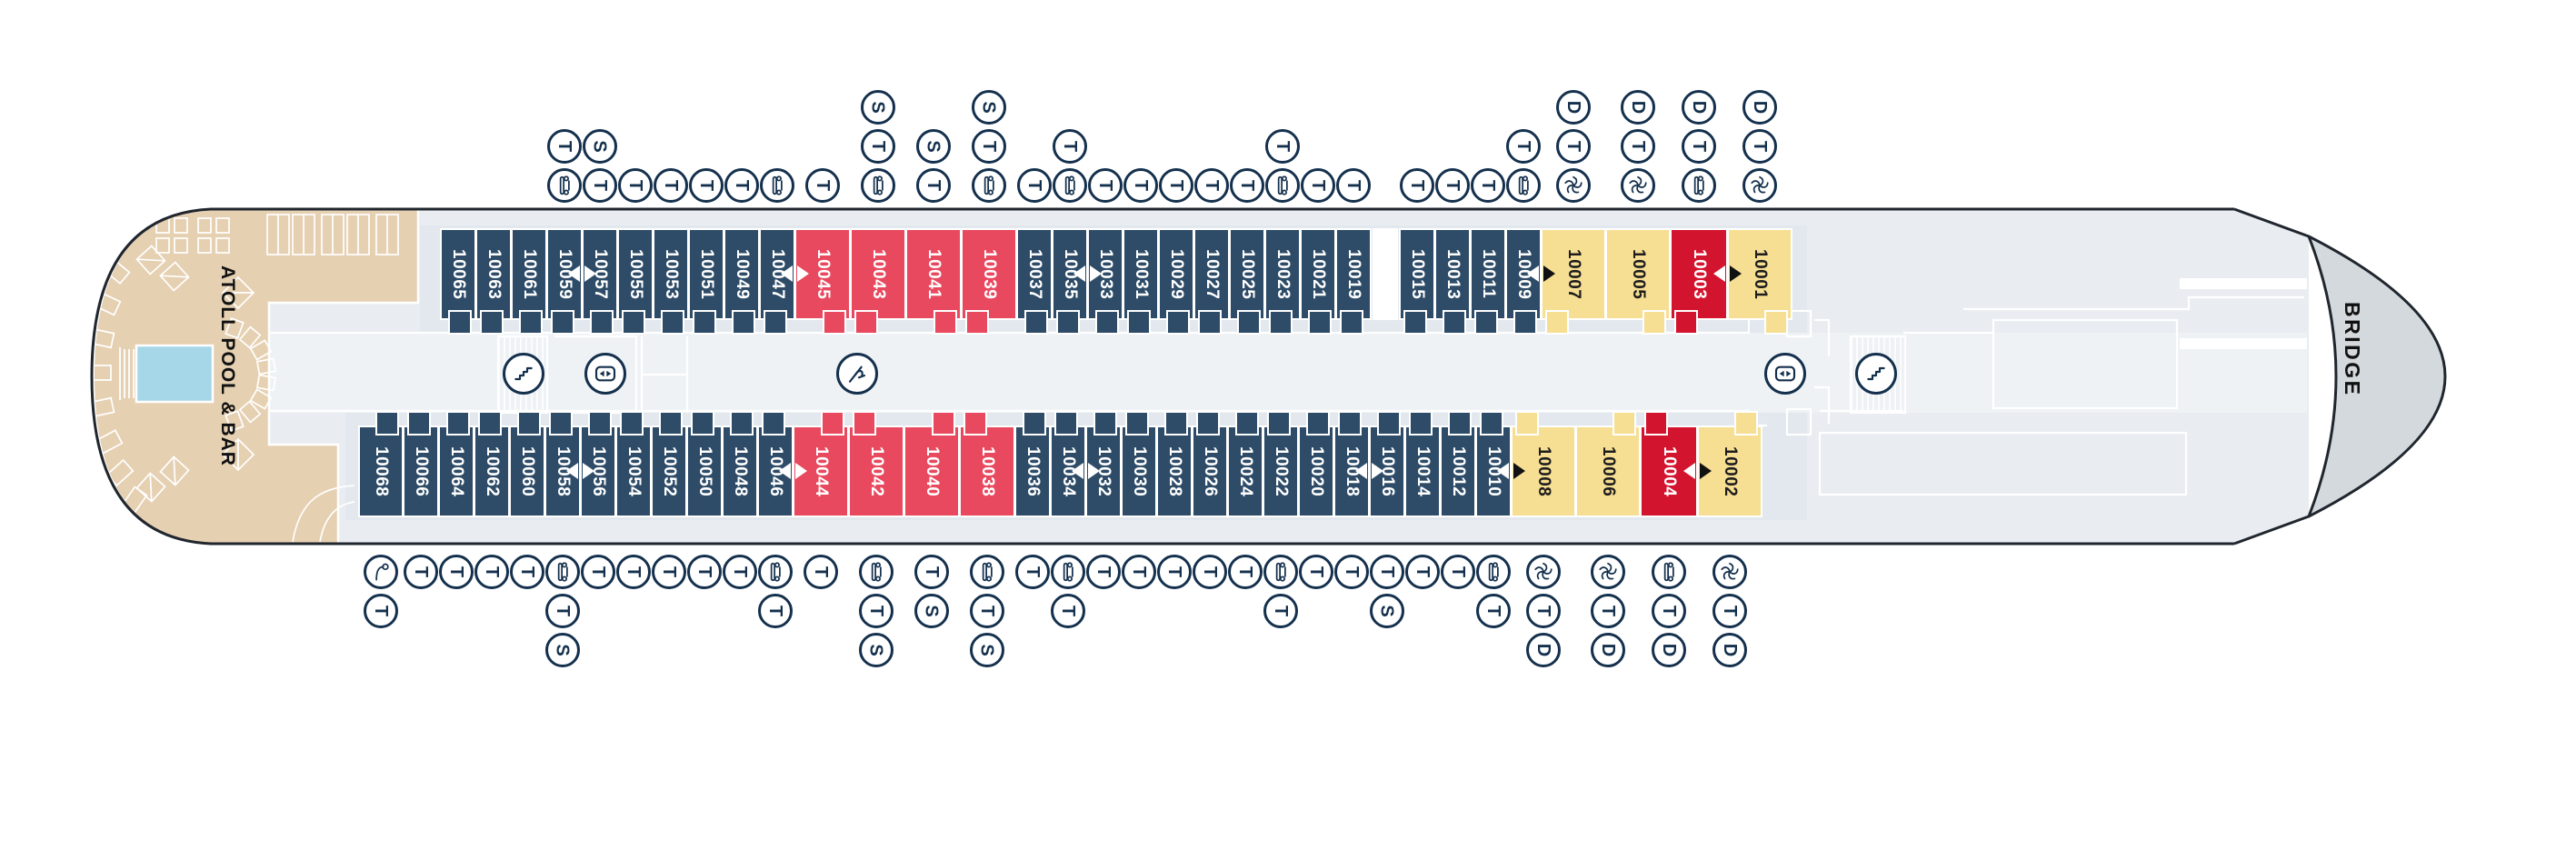 Image resolution: width=2576 pixels, height=841 pixels. I want to click on cabin-10042: 10042, so click(876, 464).